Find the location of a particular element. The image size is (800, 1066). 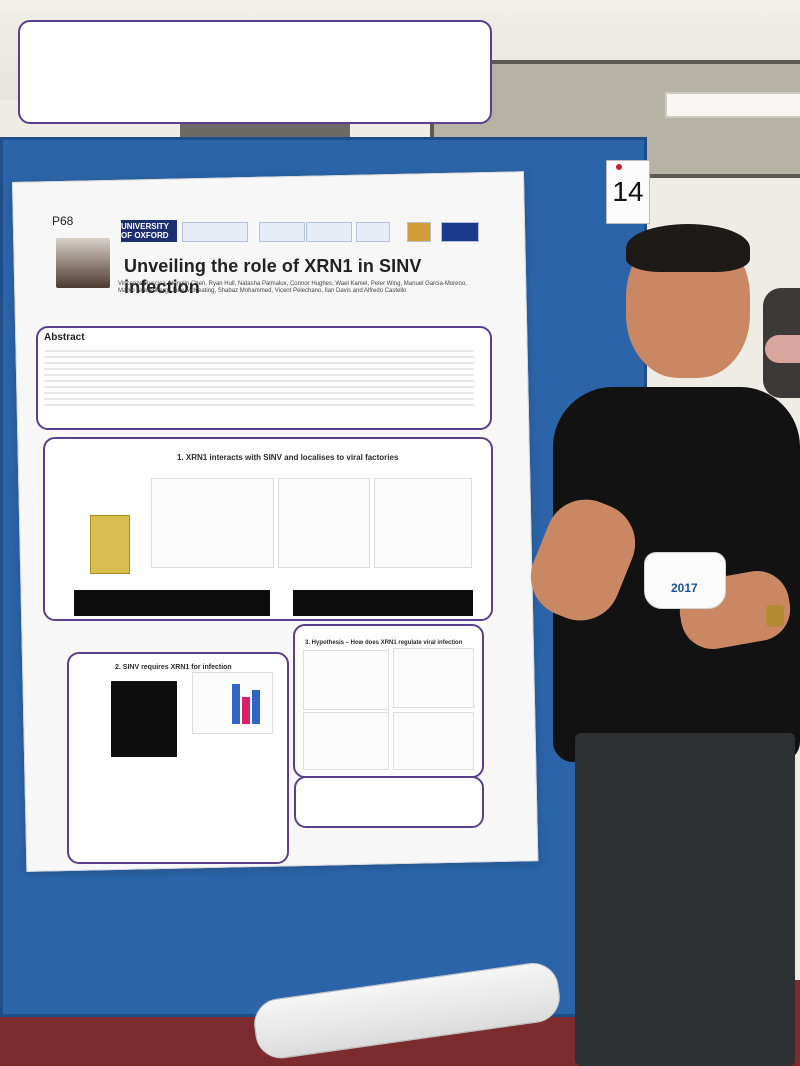

immunofluorescence-panel is located at coordinates (172, 603).